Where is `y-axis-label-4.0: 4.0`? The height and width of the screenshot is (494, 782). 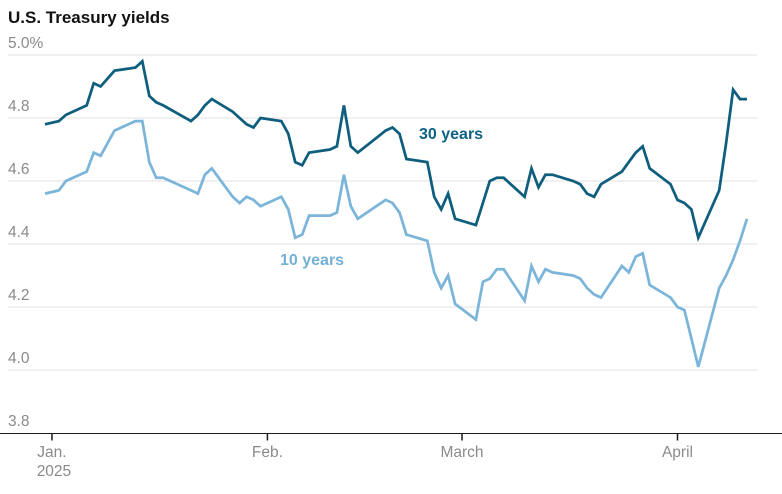 y-axis-label-4.0: 4.0 is located at coordinates (19, 358).